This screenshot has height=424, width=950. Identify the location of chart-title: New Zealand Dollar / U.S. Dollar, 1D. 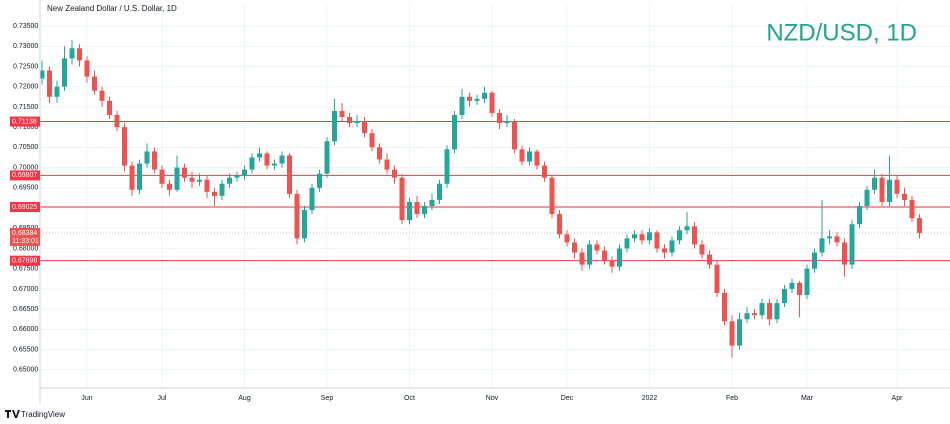
(112, 8).